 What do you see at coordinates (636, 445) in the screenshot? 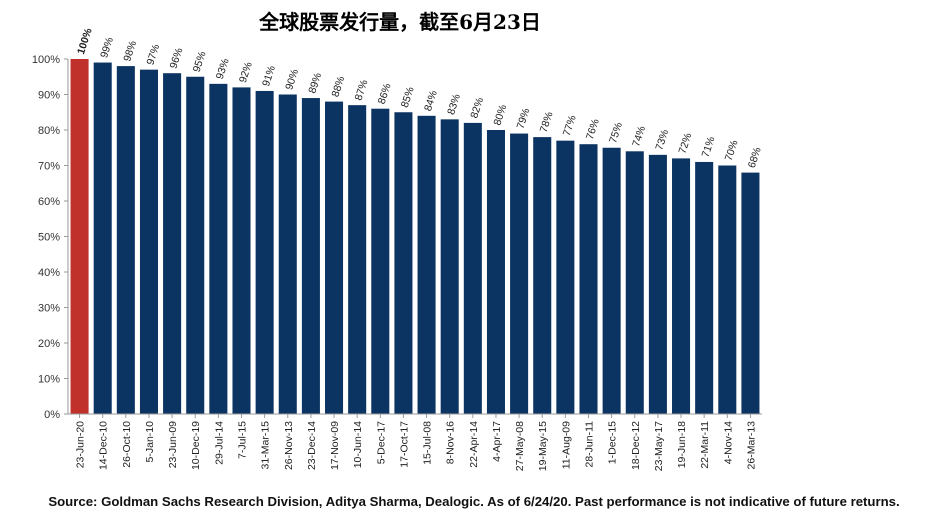
I see `x-tick-label: 18-Dec-12` at bounding box center [636, 445].